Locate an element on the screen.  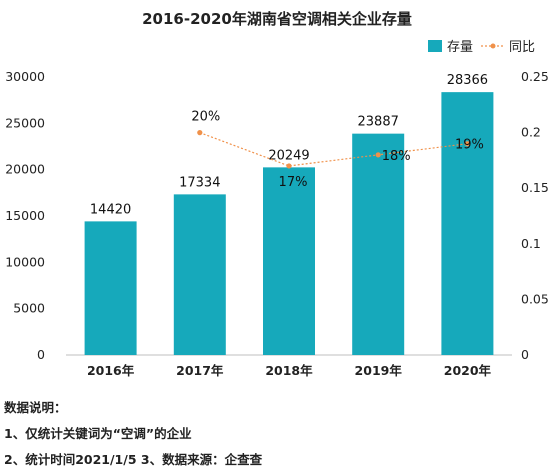
notes-line-2: 2、统计时间2021/1/5 3、数据来源：企查查 is located at coordinates (133, 459).